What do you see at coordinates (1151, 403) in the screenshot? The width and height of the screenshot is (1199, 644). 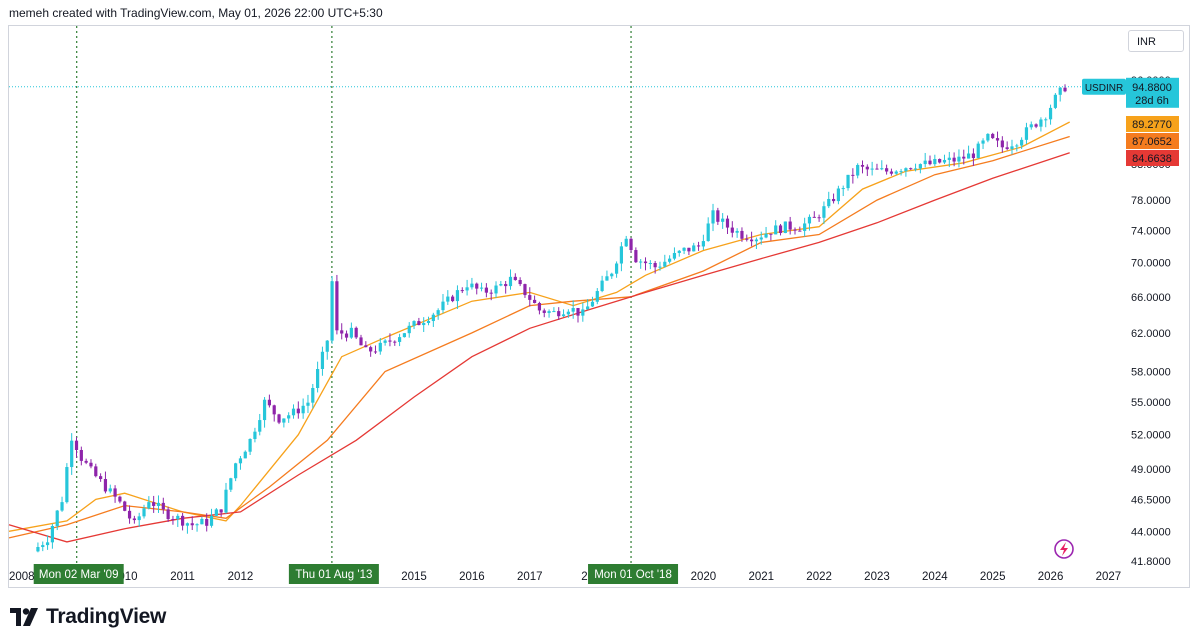 I see `y-tick-label: 55.0000` at bounding box center [1151, 403].